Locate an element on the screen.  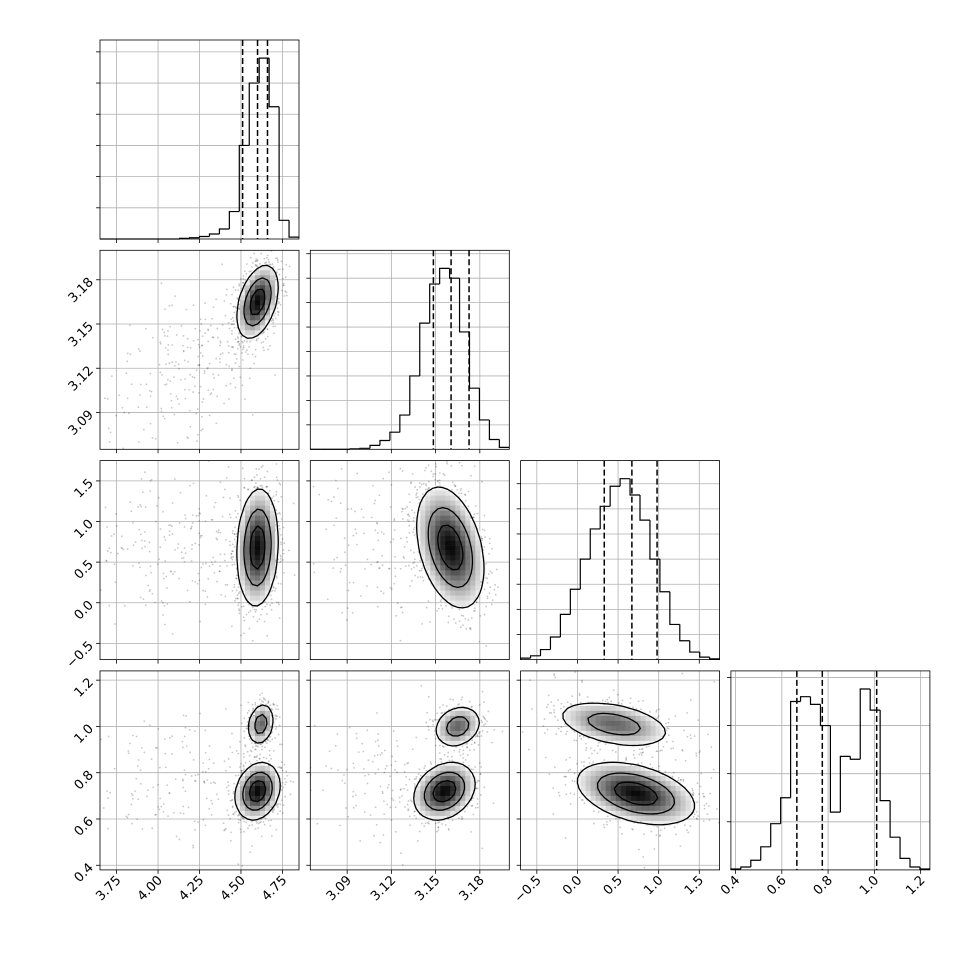
x-tick-label: 3.15 is located at coordinates (427, 888).